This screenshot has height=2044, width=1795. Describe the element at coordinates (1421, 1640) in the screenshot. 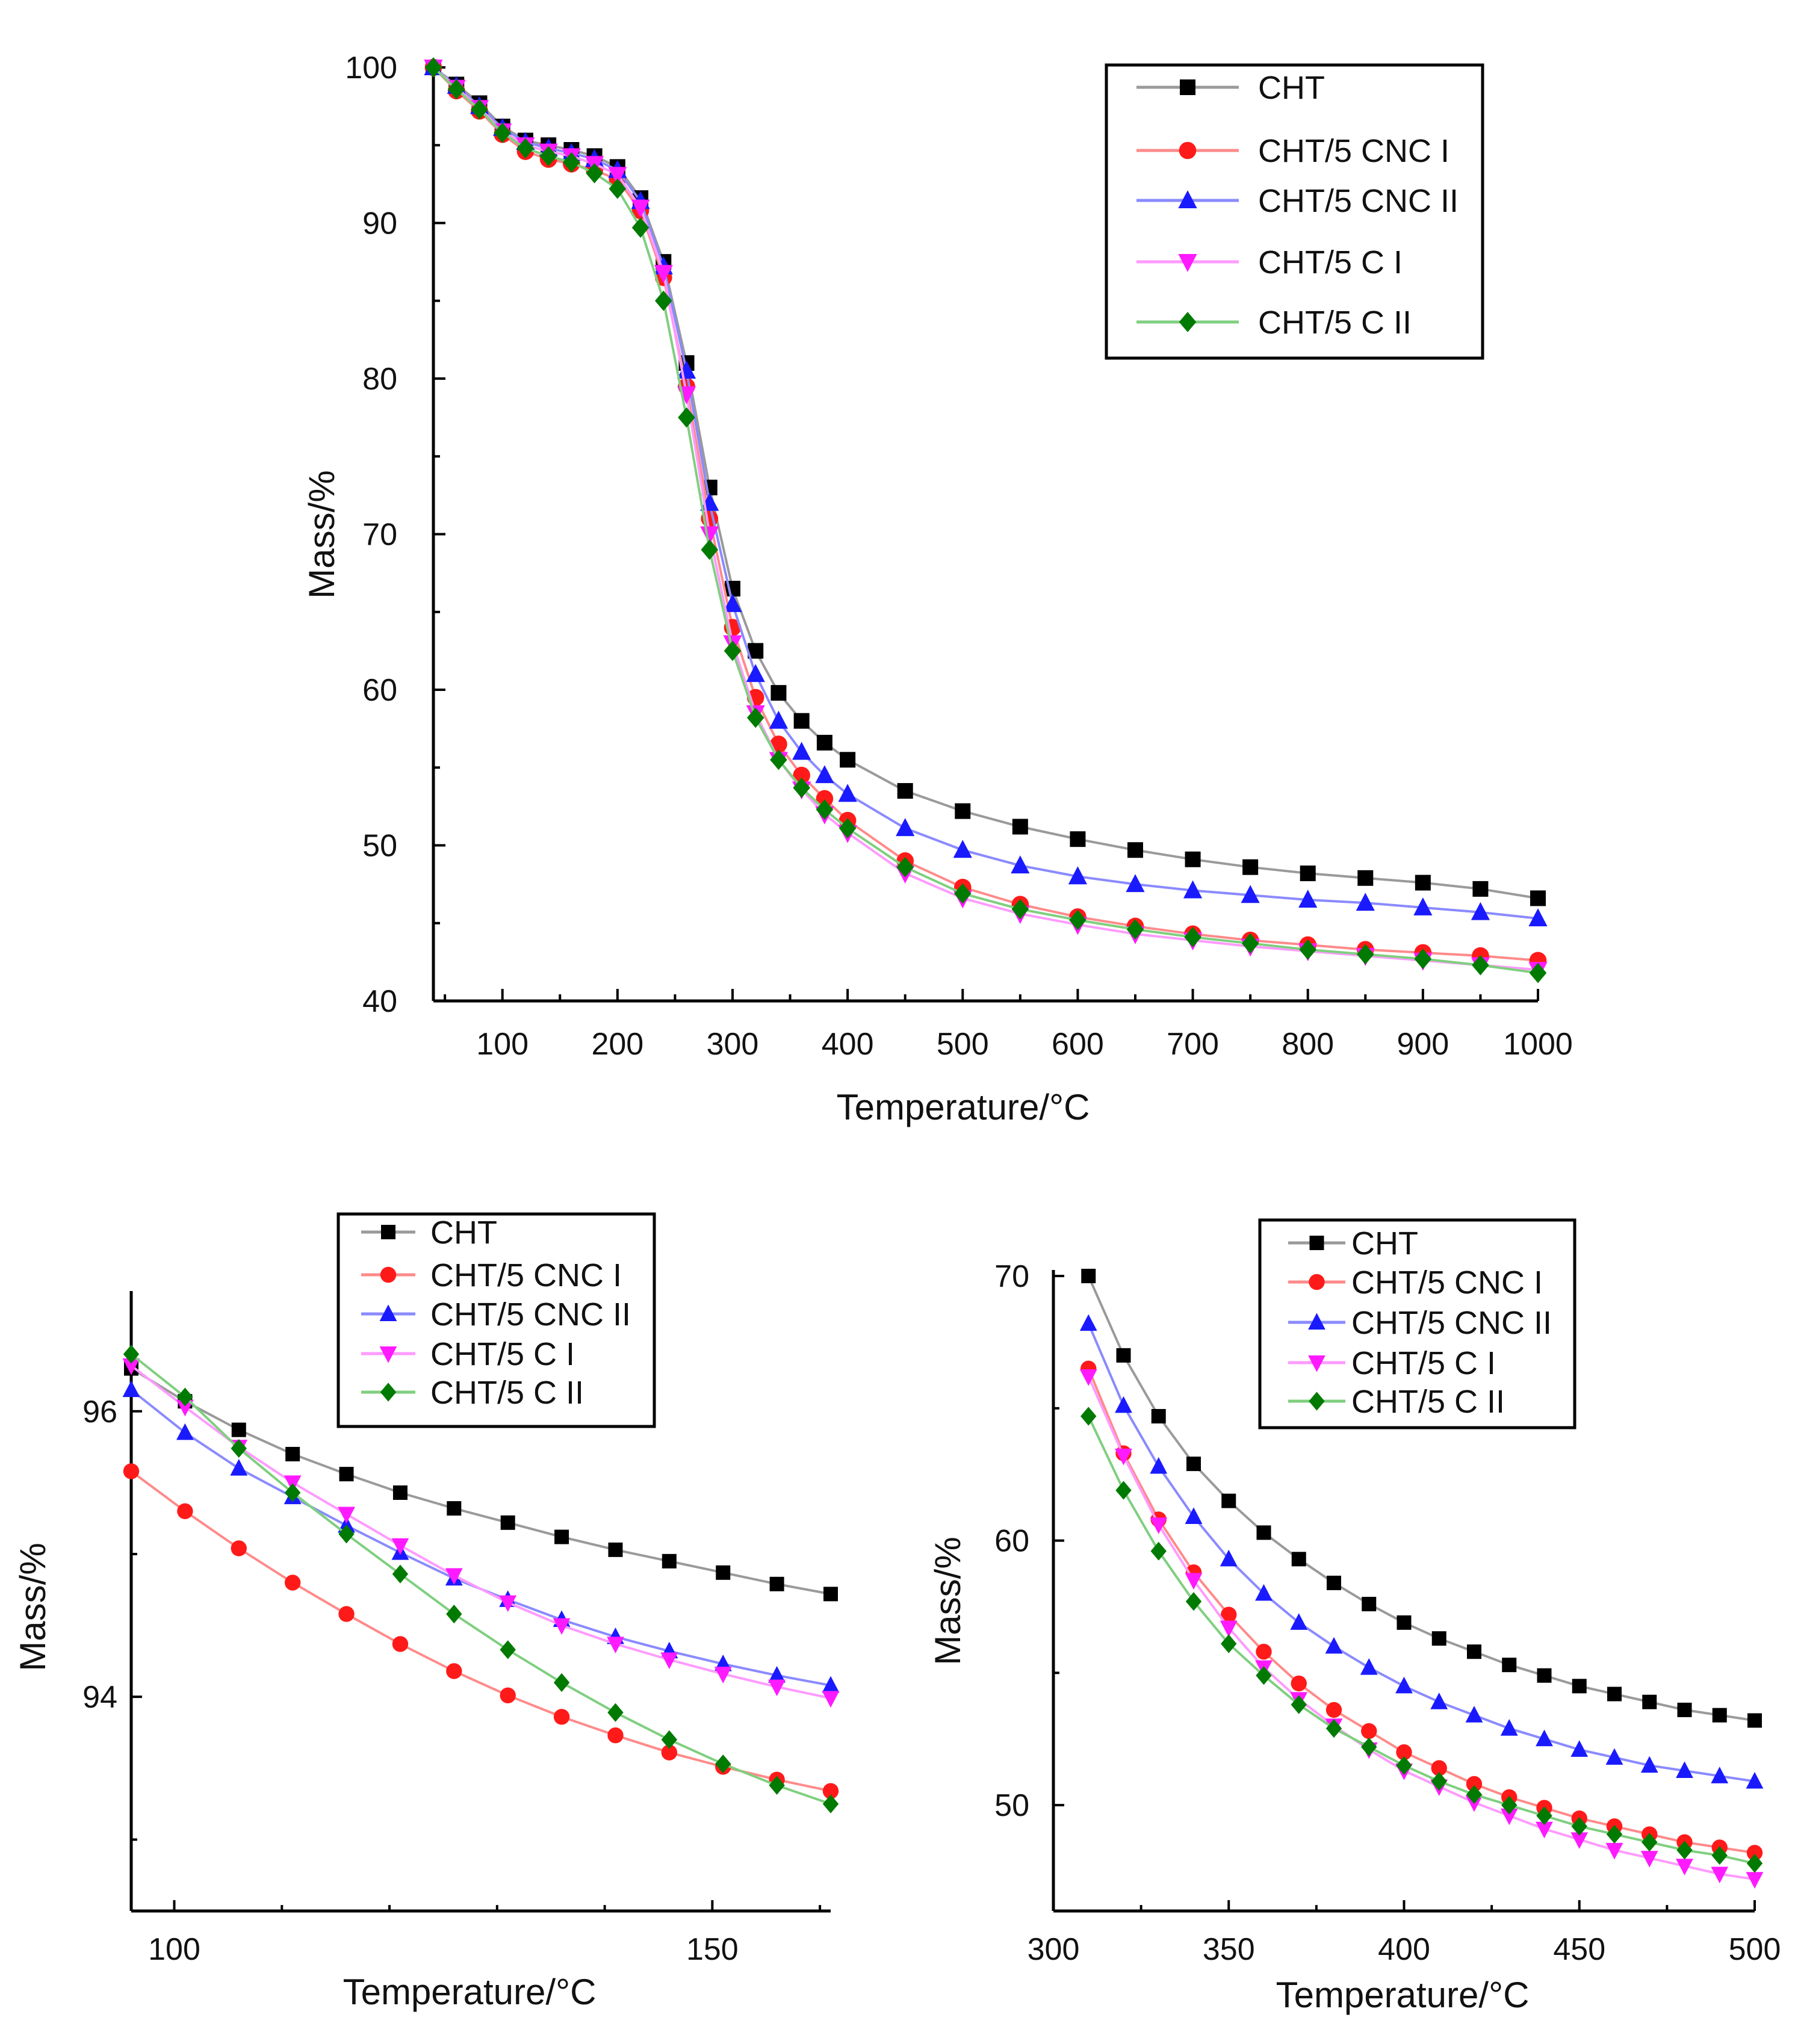

I see `series-line-cht-5-c-ii` at that location.